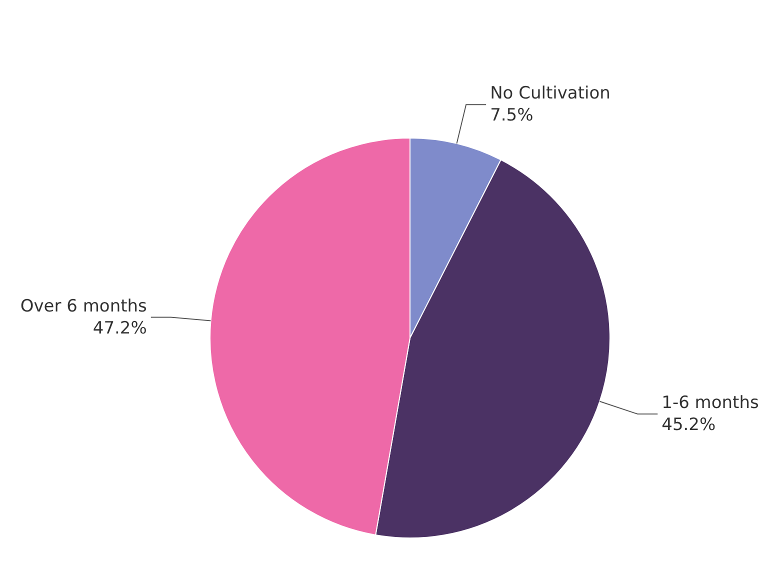  I want to click on slice-label: No Cultivation, so click(550, 94).